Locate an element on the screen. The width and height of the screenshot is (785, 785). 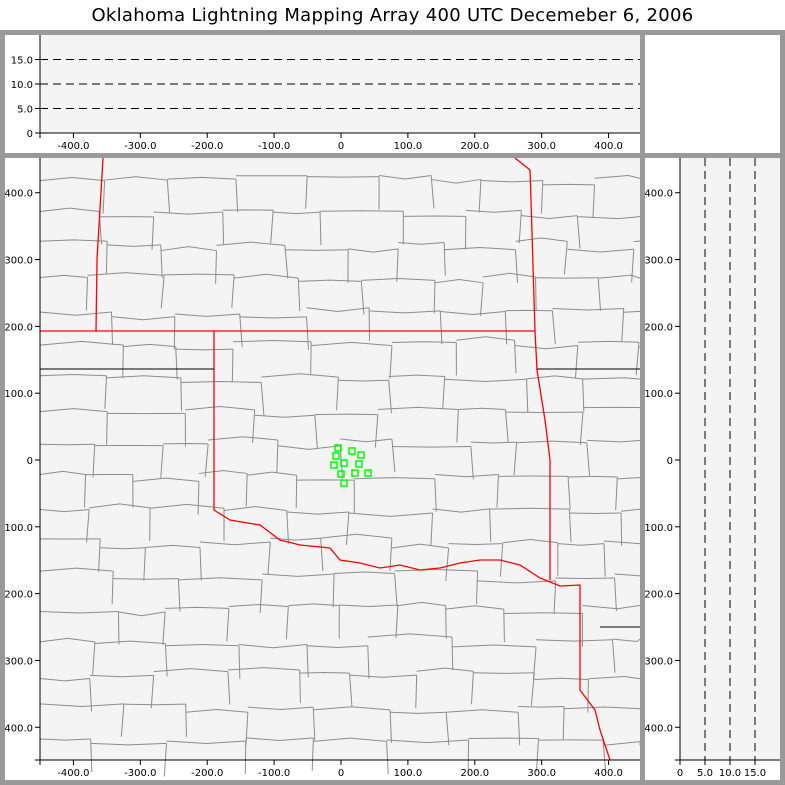
x-tick-label: 15.0 is located at coordinates (755, 773).